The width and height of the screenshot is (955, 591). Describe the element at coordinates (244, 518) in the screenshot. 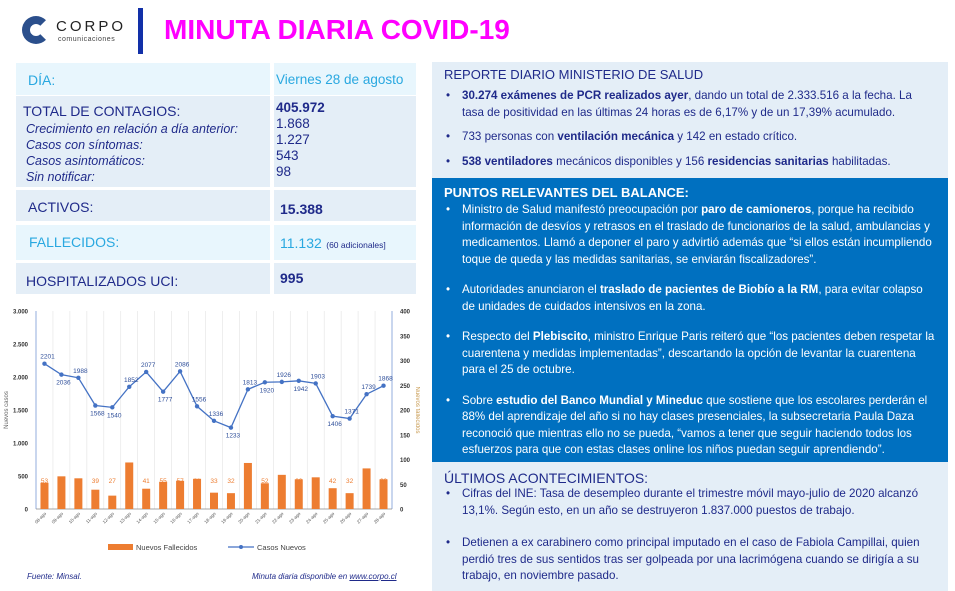

I see `x-tick: 20-ago` at that location.